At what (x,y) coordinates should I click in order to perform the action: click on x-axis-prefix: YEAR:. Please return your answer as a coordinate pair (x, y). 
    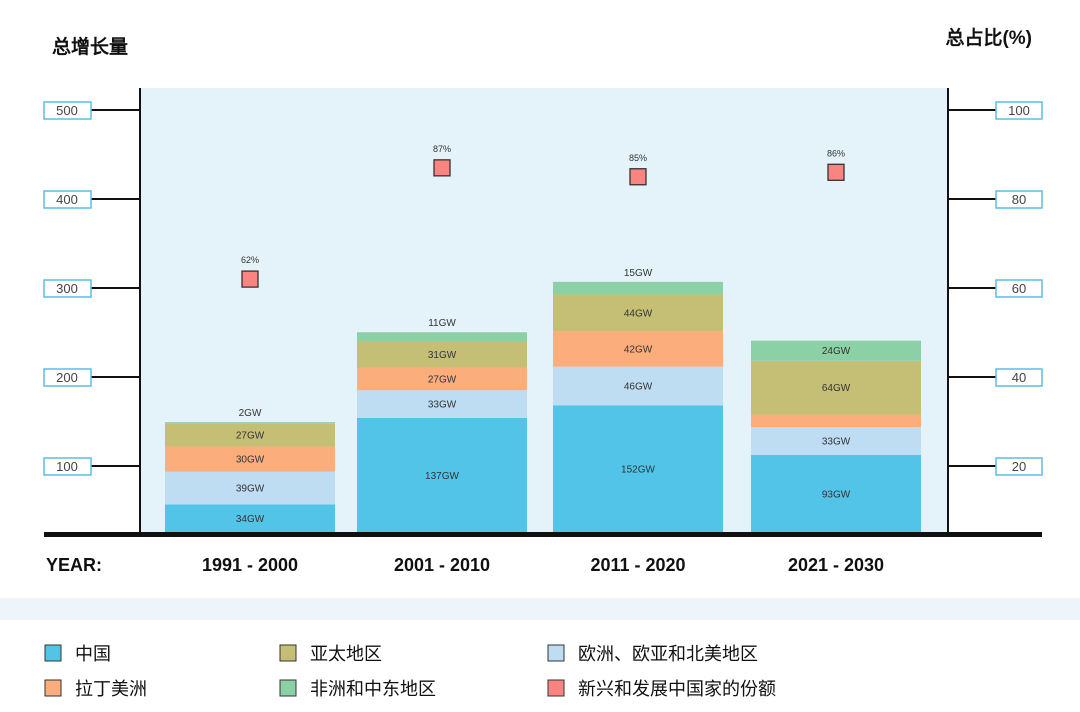
    Looking at the image, I should click on (74, 565).